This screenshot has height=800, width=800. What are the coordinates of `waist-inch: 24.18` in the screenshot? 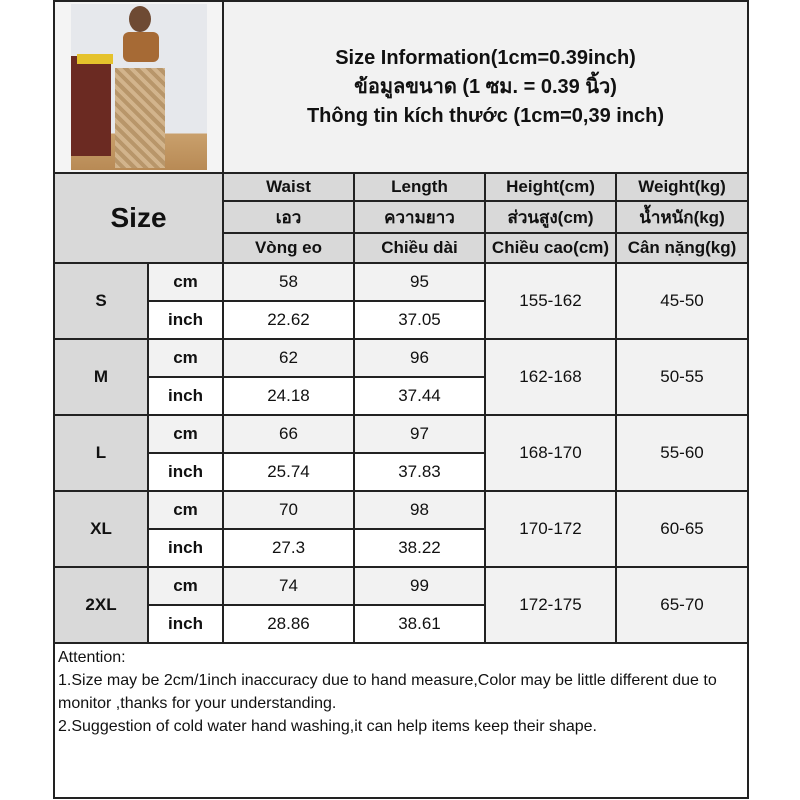 It's located at (288, 396).